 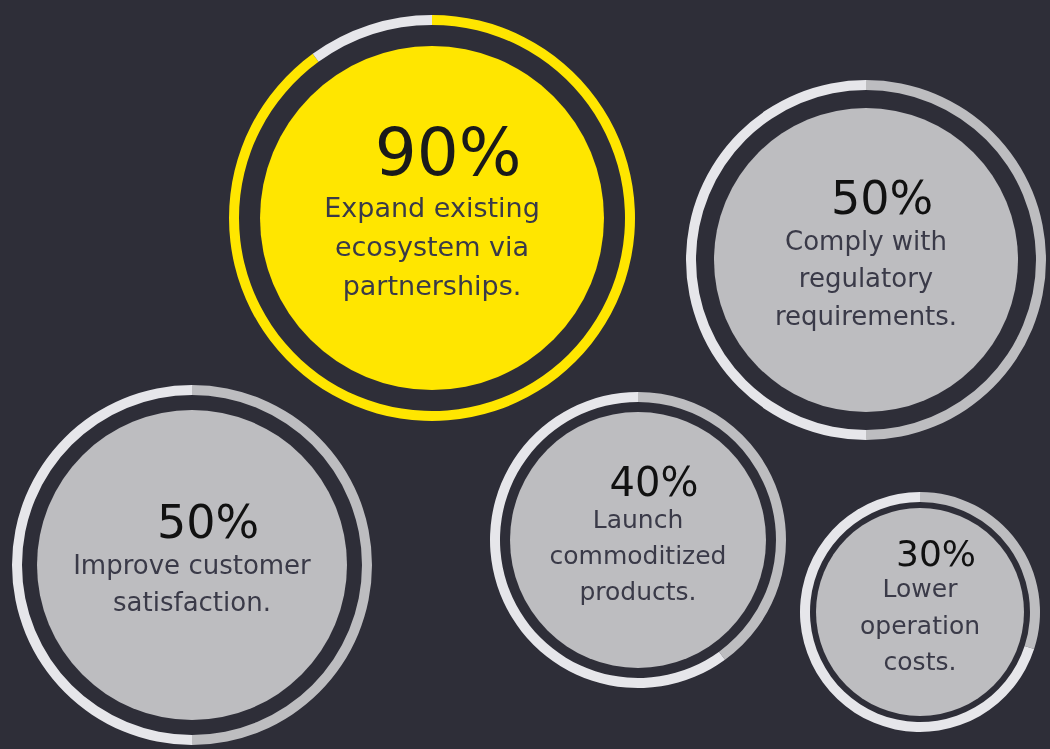 I want to click on data-label: 90%, so click(x=448, y=152).